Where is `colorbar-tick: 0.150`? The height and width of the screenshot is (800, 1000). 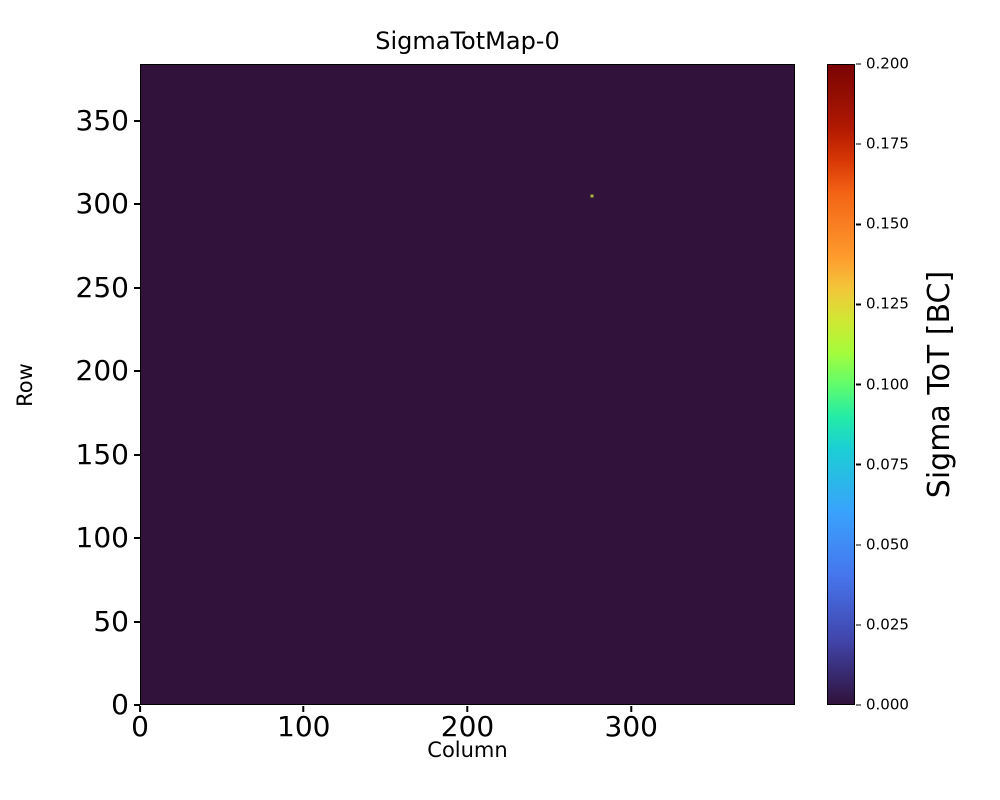
colorbar-tick: 0.150 is located at coordinates (882, 223).